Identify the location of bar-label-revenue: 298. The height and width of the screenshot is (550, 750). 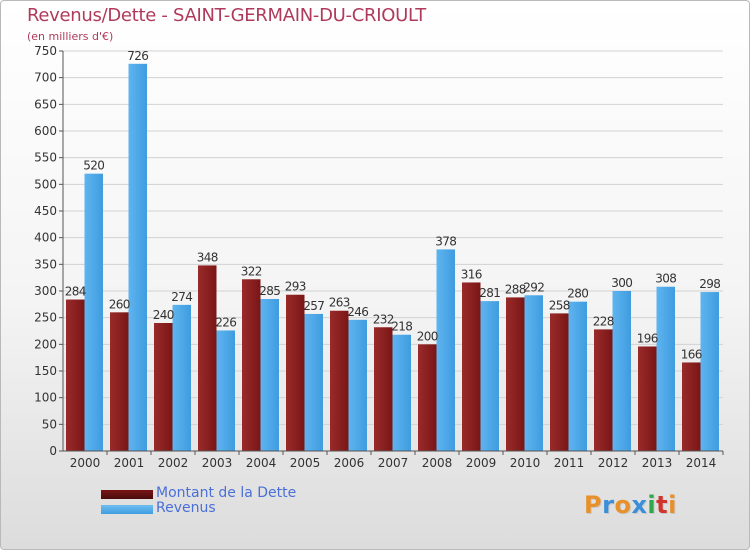
(709, 284).